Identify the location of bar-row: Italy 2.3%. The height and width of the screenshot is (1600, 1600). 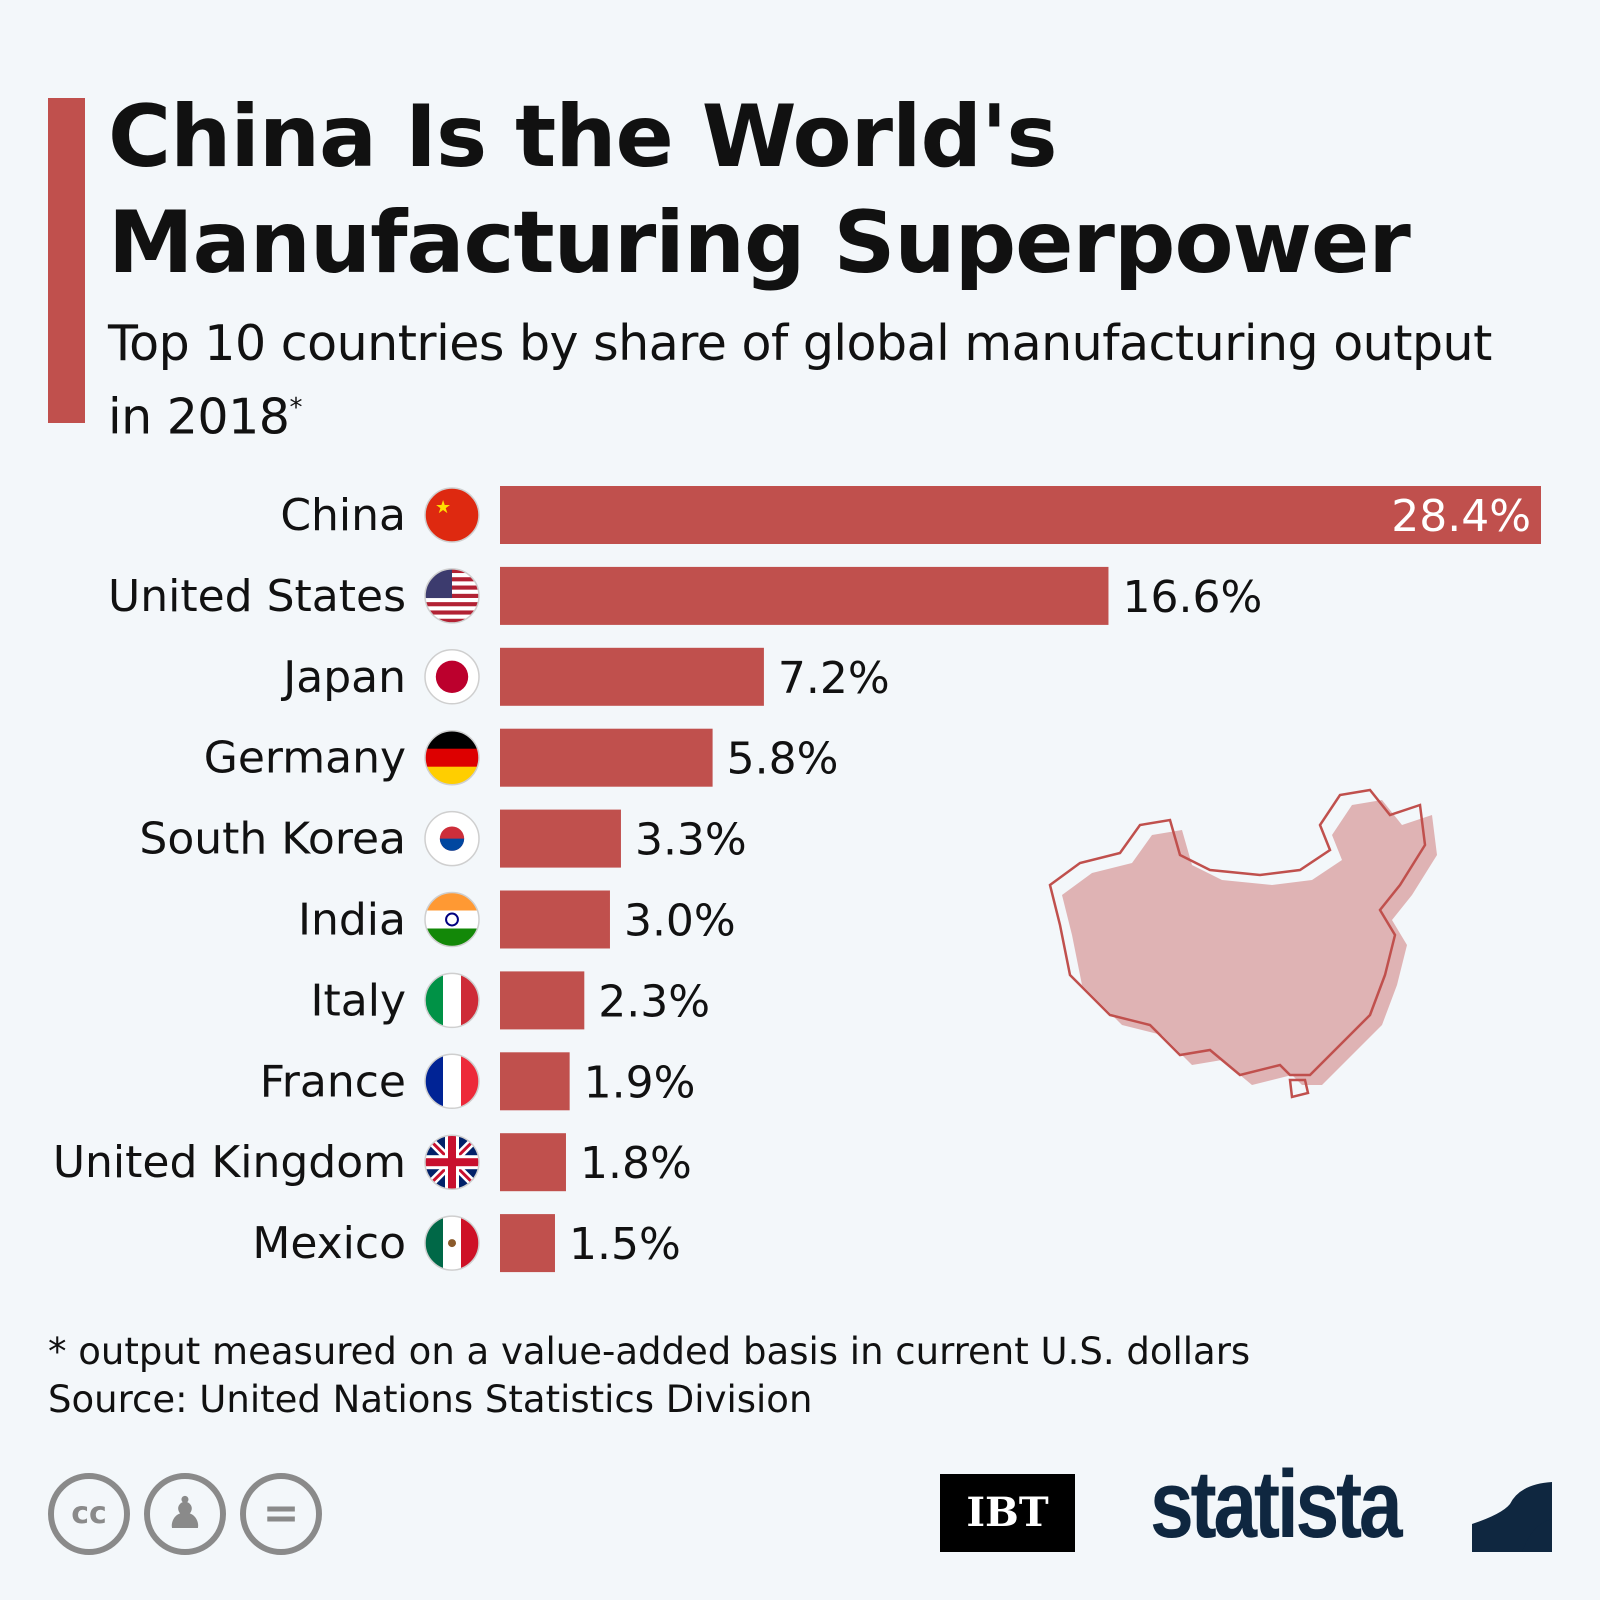
(510, 1000).